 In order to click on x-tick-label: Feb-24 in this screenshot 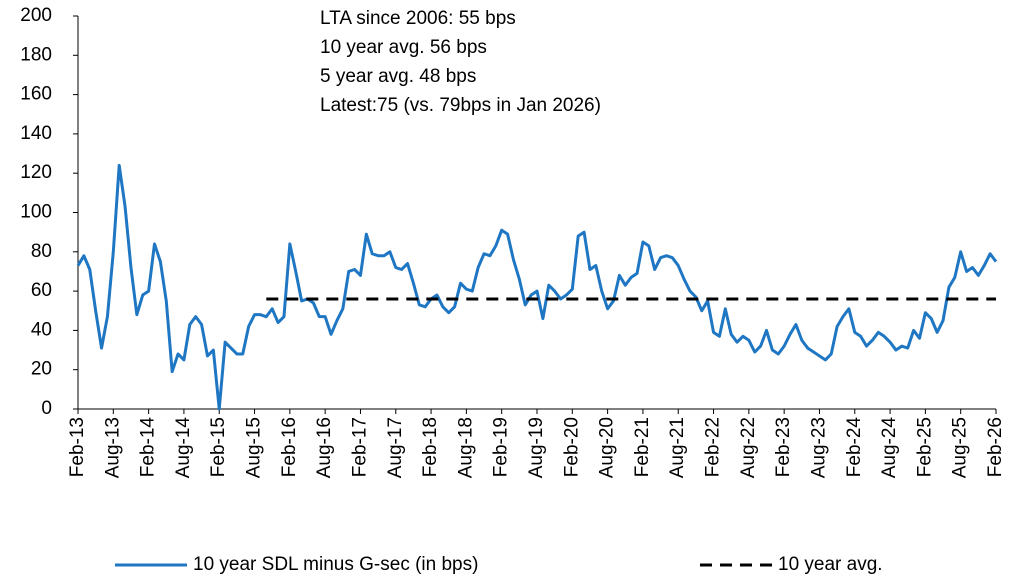, I will do `click(854, 447)`.